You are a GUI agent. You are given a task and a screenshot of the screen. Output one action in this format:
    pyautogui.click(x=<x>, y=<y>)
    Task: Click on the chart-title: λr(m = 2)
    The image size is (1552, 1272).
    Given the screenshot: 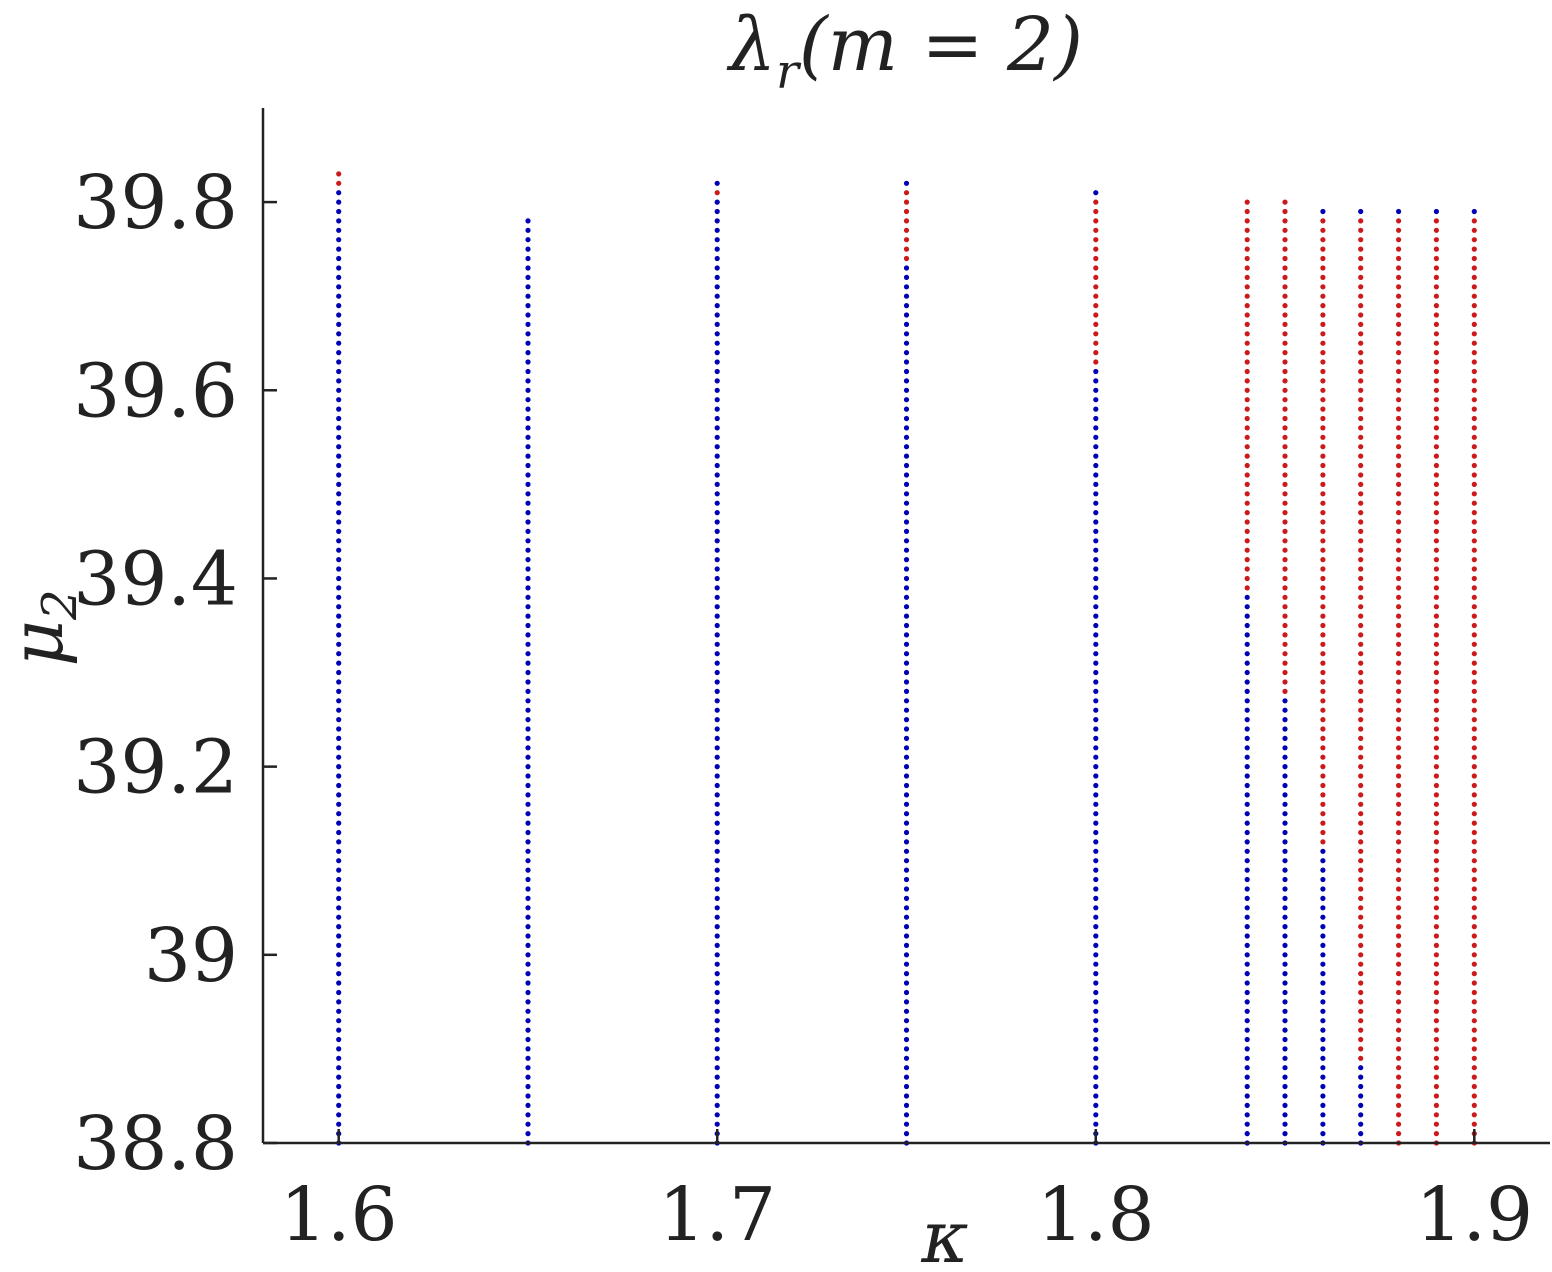 What is the action you would take?
    pyautogui.click(x=904, y=51)
    